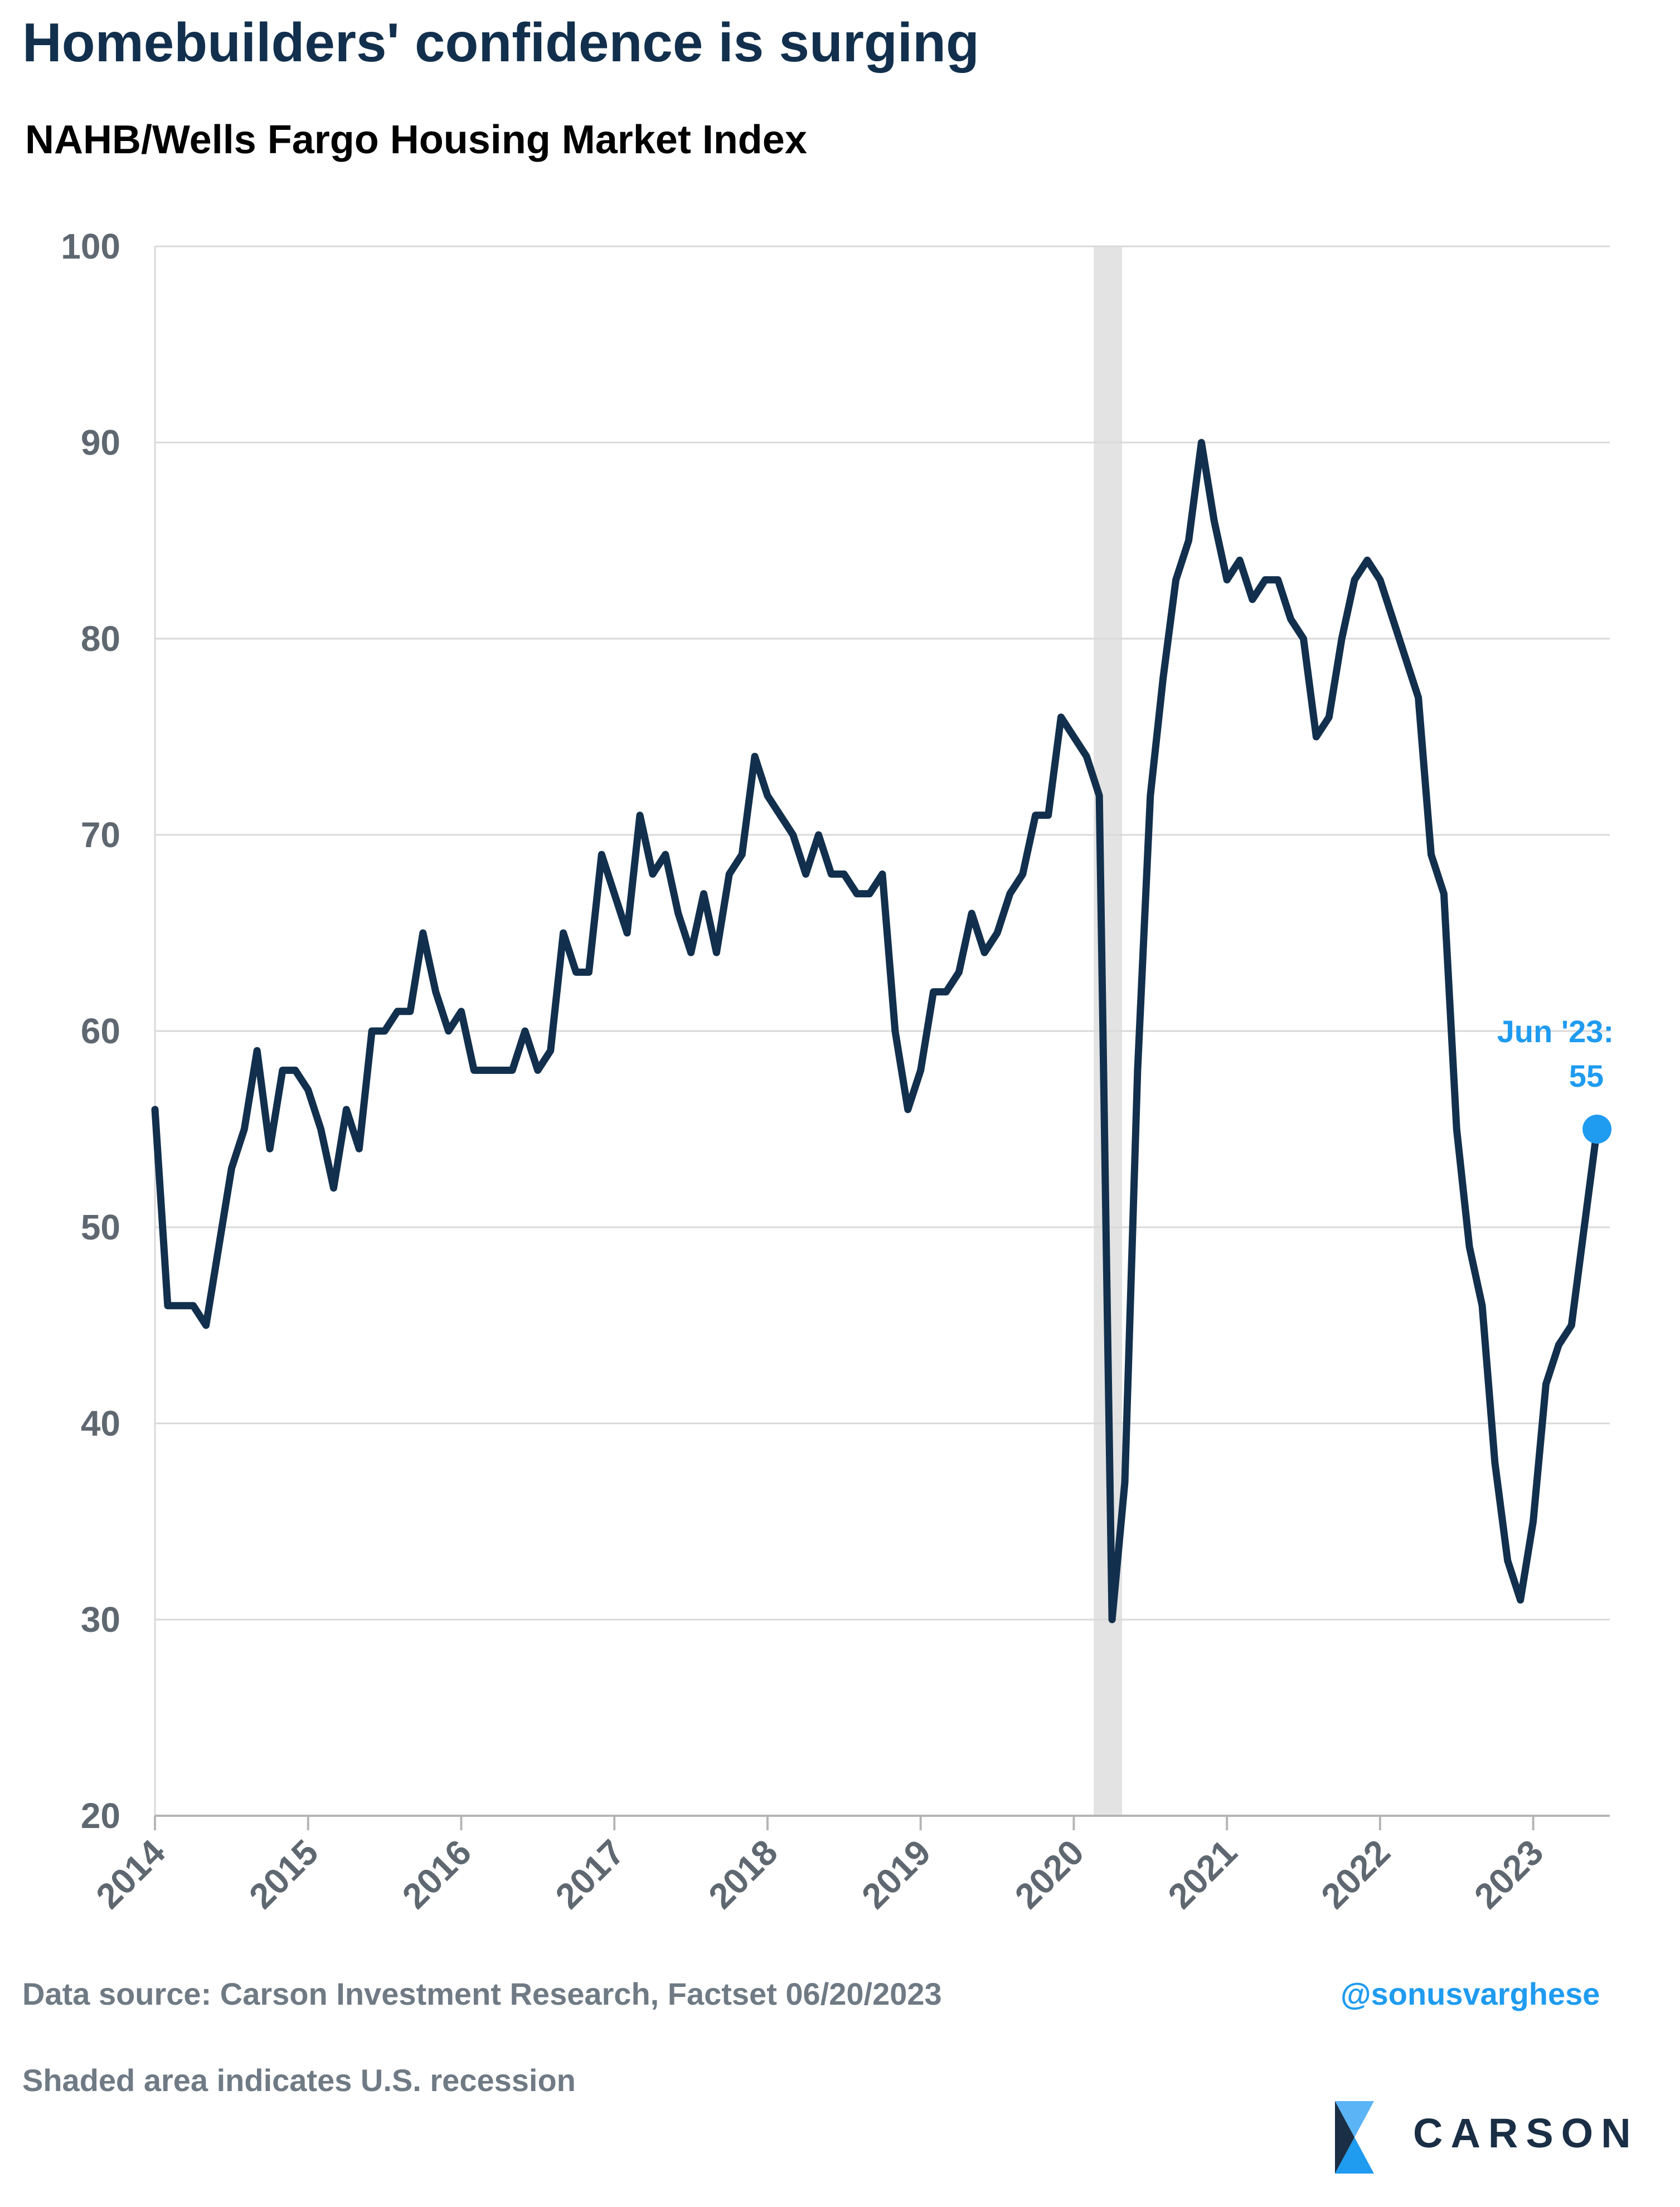  Describe the element at coordinates (416, 140) in the screenshot. I see `chart-subtitle: NAHB/Wells Fargo Housing Market Index` at that location.